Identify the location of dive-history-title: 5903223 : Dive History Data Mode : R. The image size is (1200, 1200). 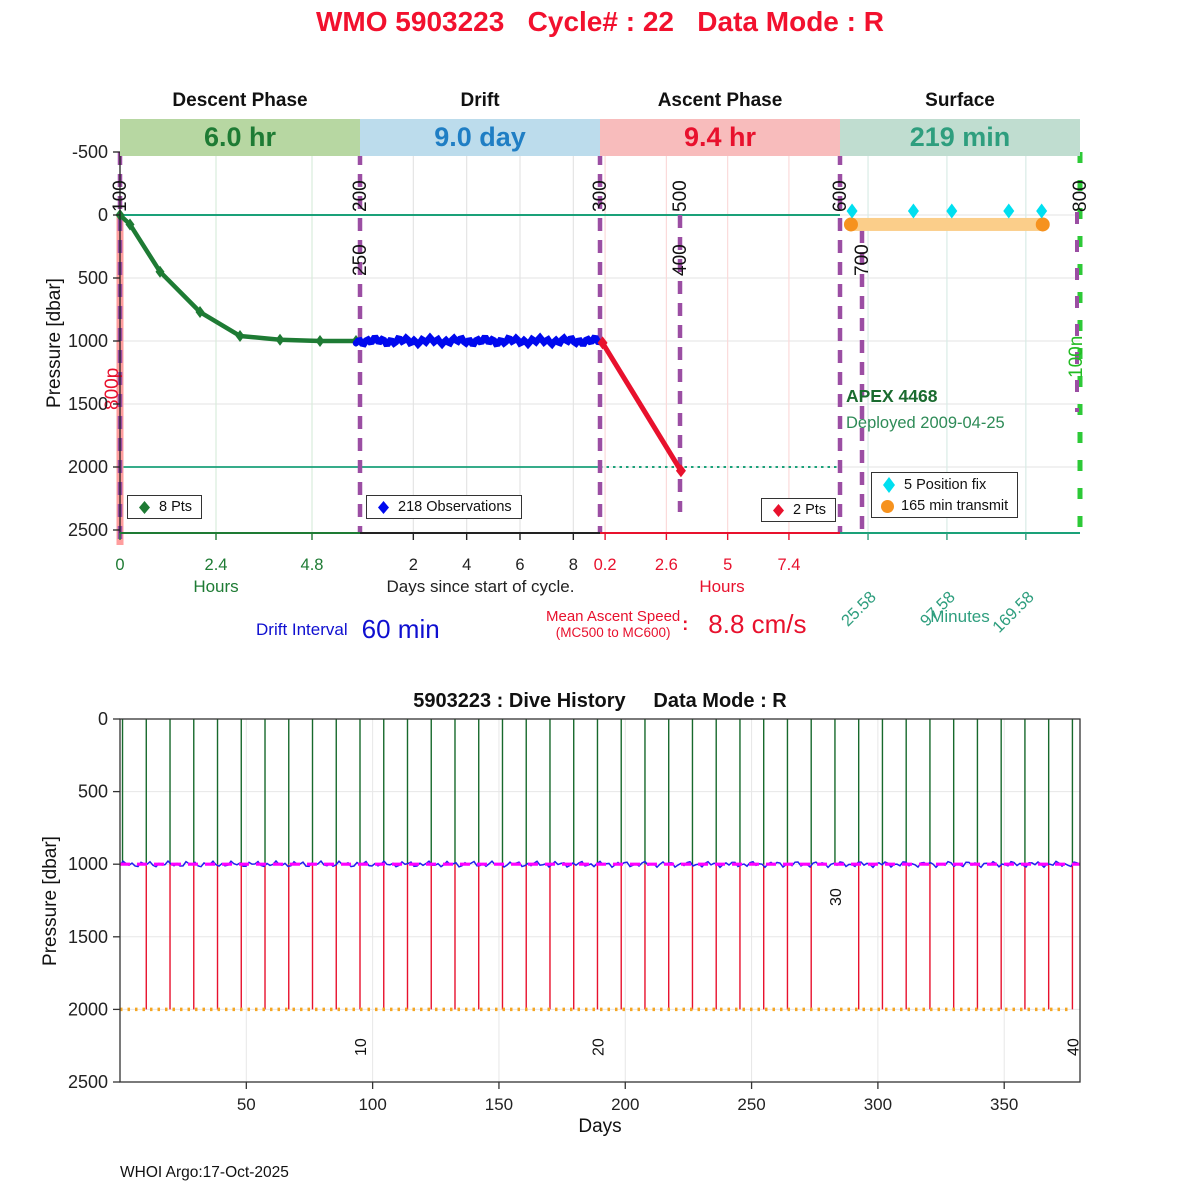
(600, 701).